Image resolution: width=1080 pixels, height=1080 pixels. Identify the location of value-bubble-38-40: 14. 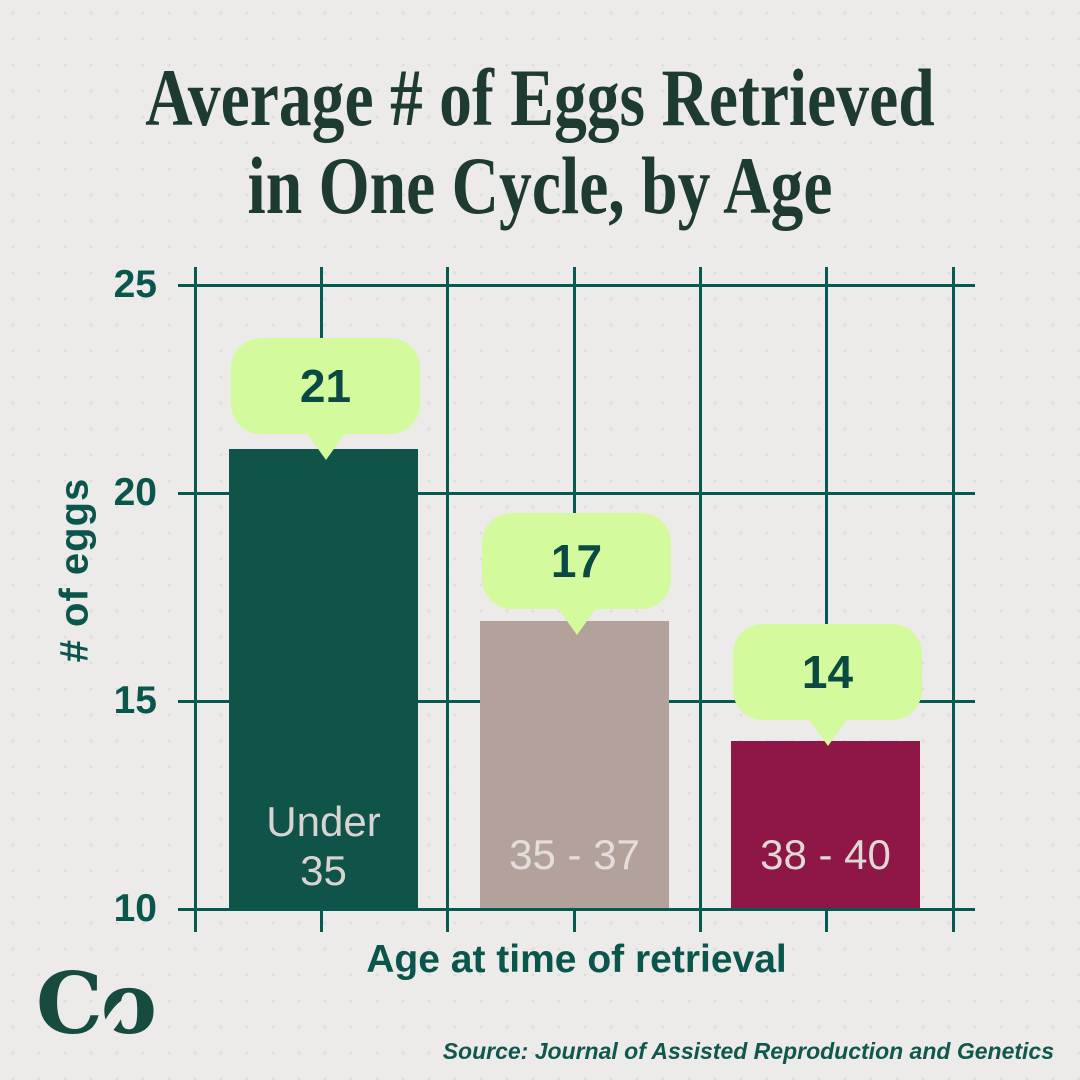
(827, 685).